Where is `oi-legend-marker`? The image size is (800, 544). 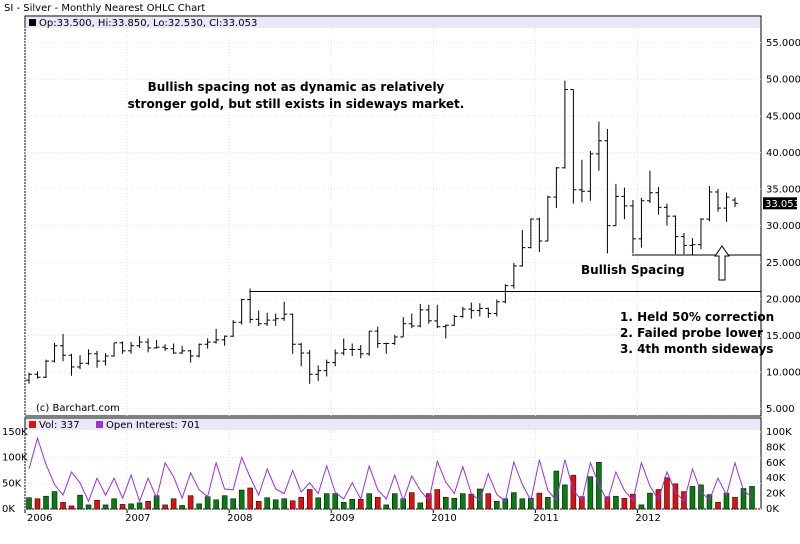
oi-legend-marker is located at coordinates (99, 424).